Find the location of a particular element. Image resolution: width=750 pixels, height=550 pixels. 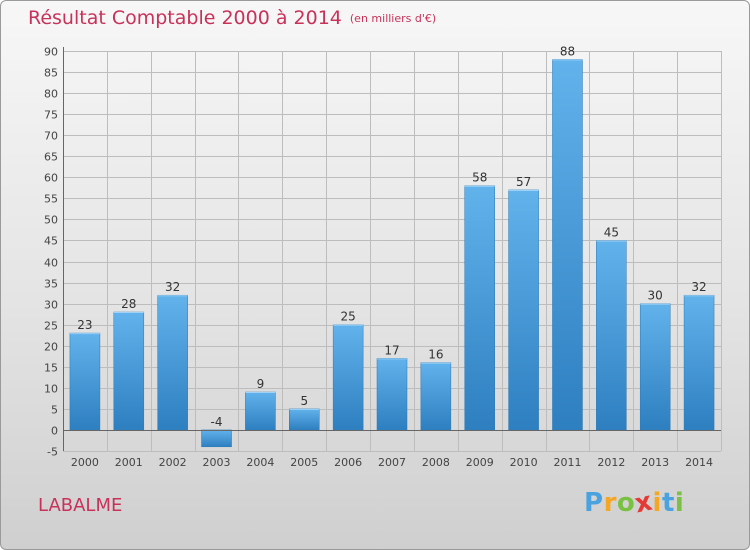

x-tick-label: 2005 is located at coordinates (304, 462).